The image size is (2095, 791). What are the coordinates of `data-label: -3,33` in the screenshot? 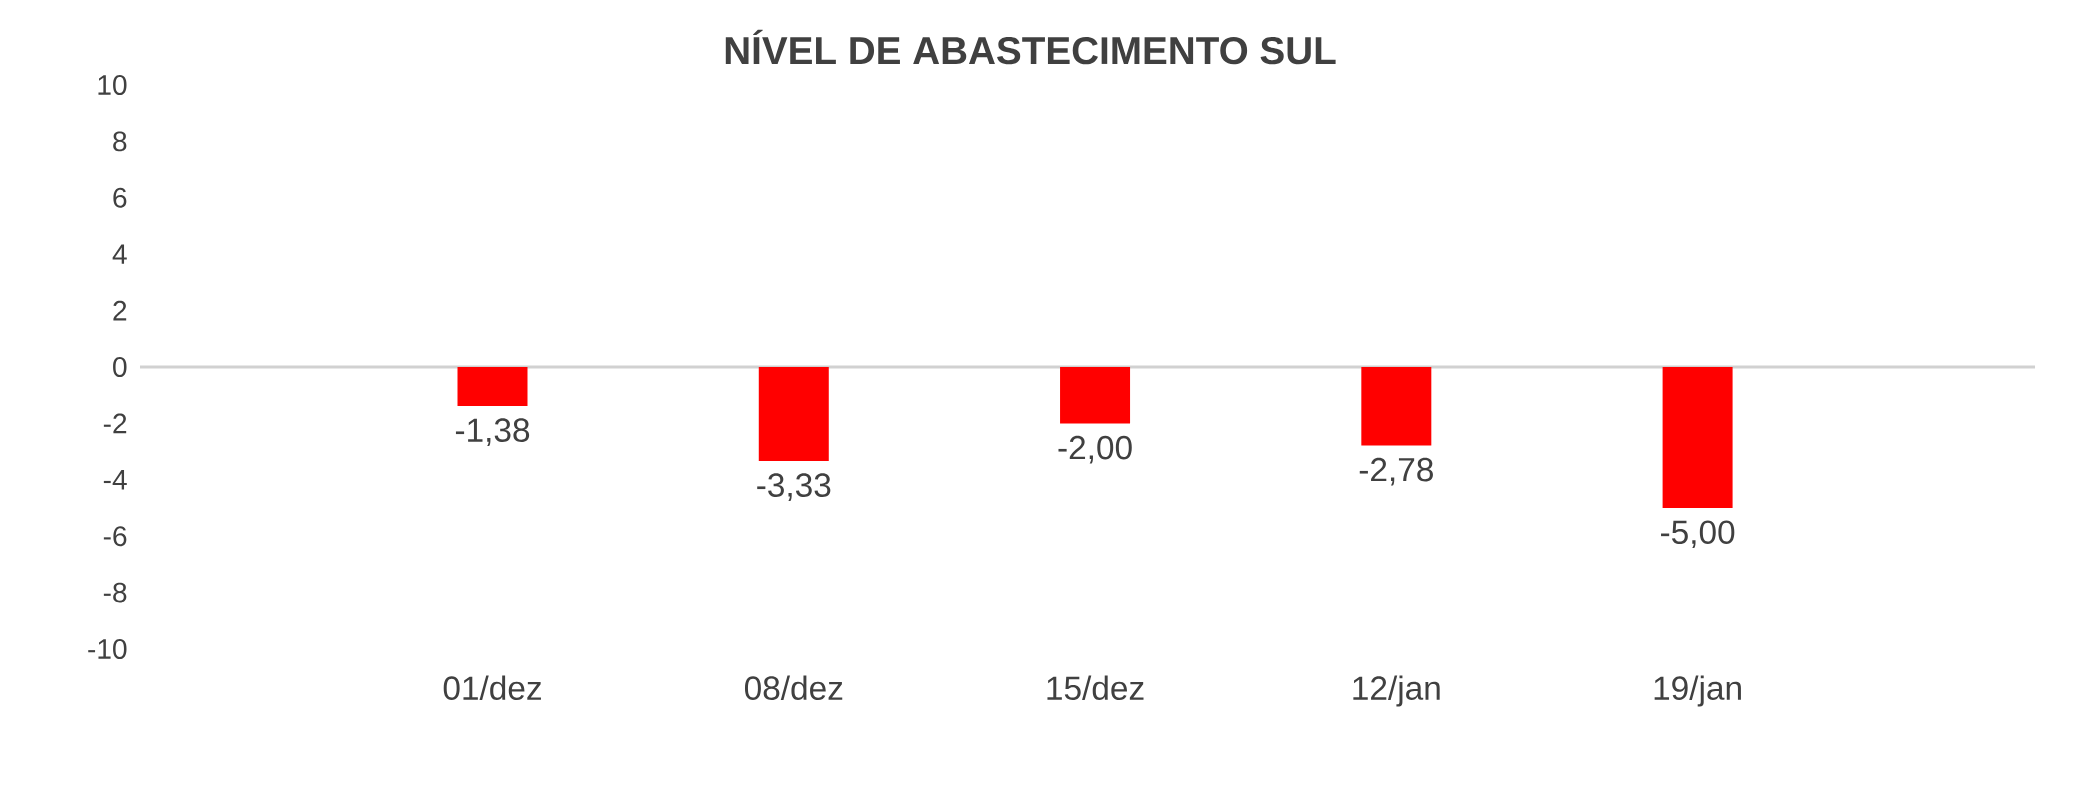 It's located at (794, 487).